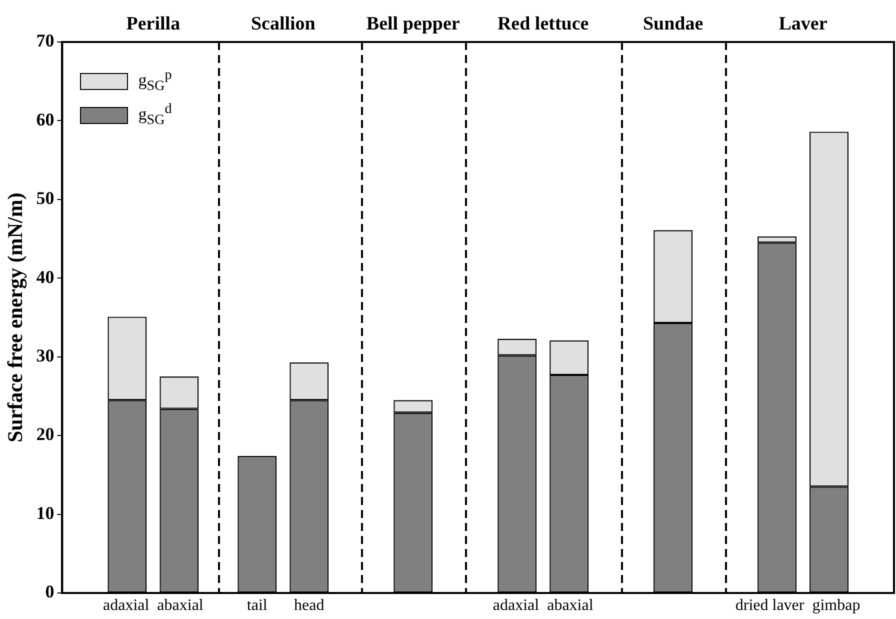 The height and width of the screenshot is (619, 896). I want to click on text: Scallion, so click(283, 23).